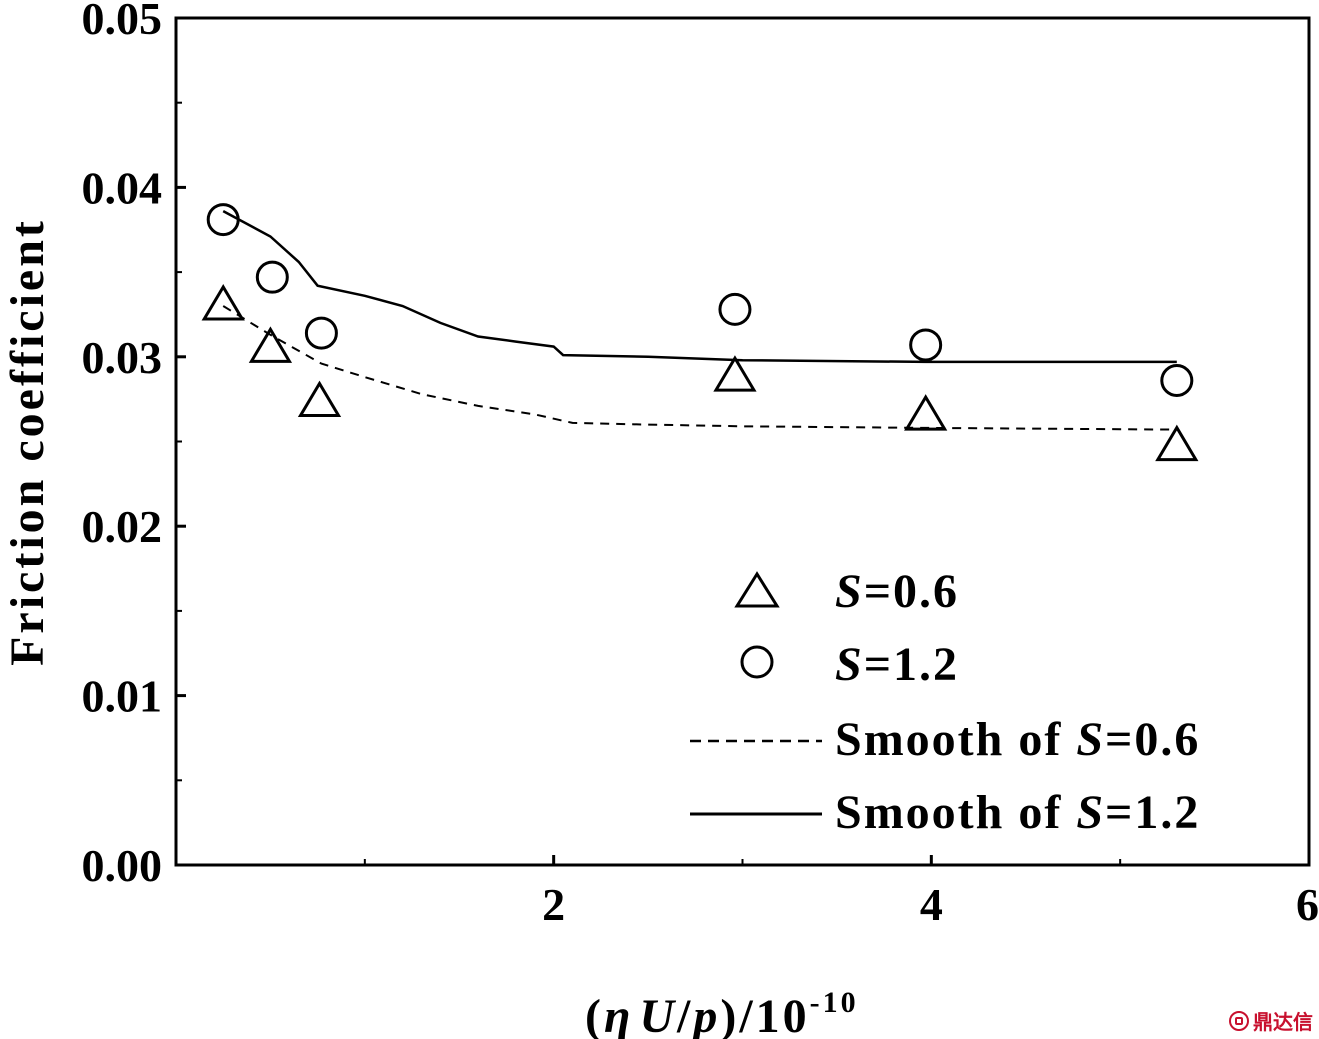 The width and height of the screenshot is (1319, 1039). I want to click on legend-item-smooth-s12: Smooth of S=1.2, so click(945, 812).